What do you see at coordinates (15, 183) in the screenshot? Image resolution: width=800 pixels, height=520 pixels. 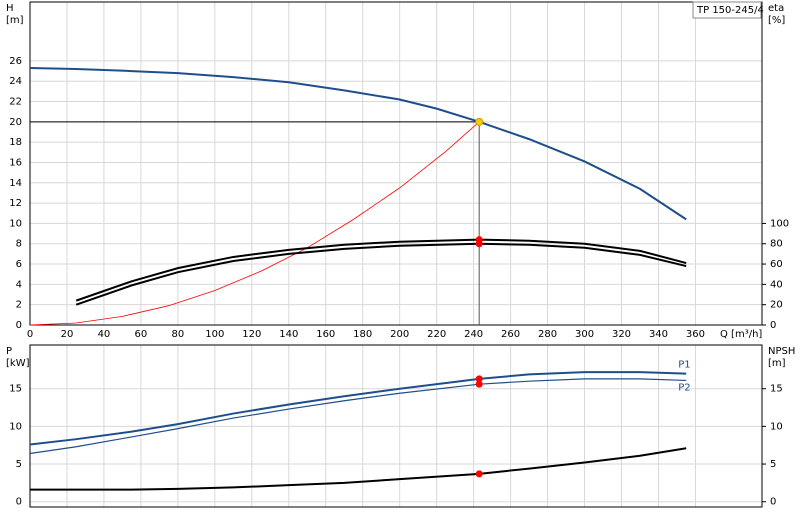 I see `y-tick-label: 14` at bounding box center [15, 183].